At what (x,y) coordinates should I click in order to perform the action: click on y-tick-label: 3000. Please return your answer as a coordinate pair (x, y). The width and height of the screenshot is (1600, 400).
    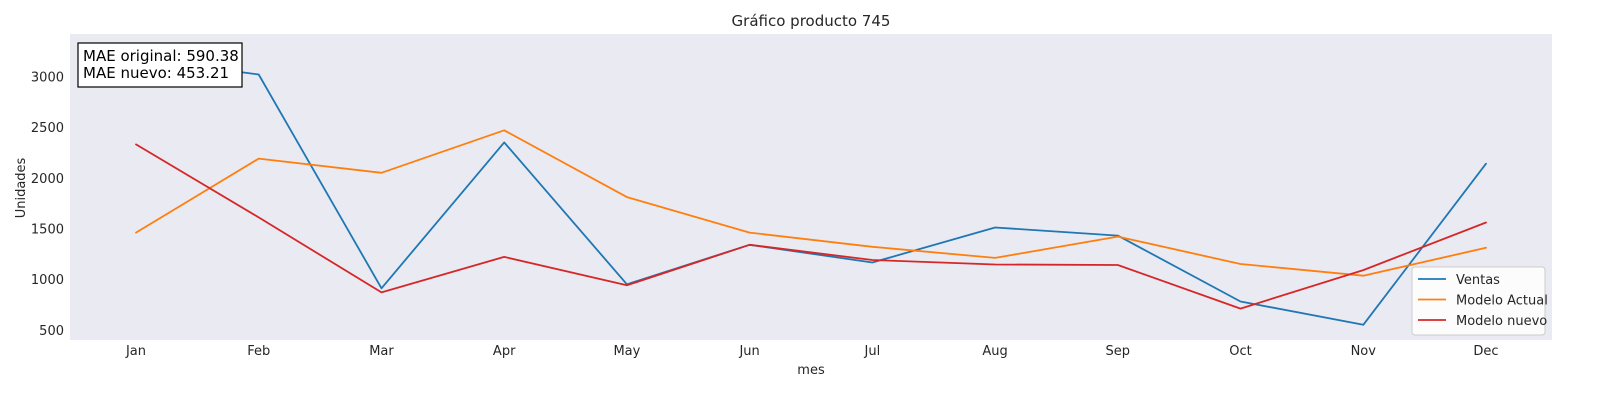
    Looking at the image, I should click on (47, 78).